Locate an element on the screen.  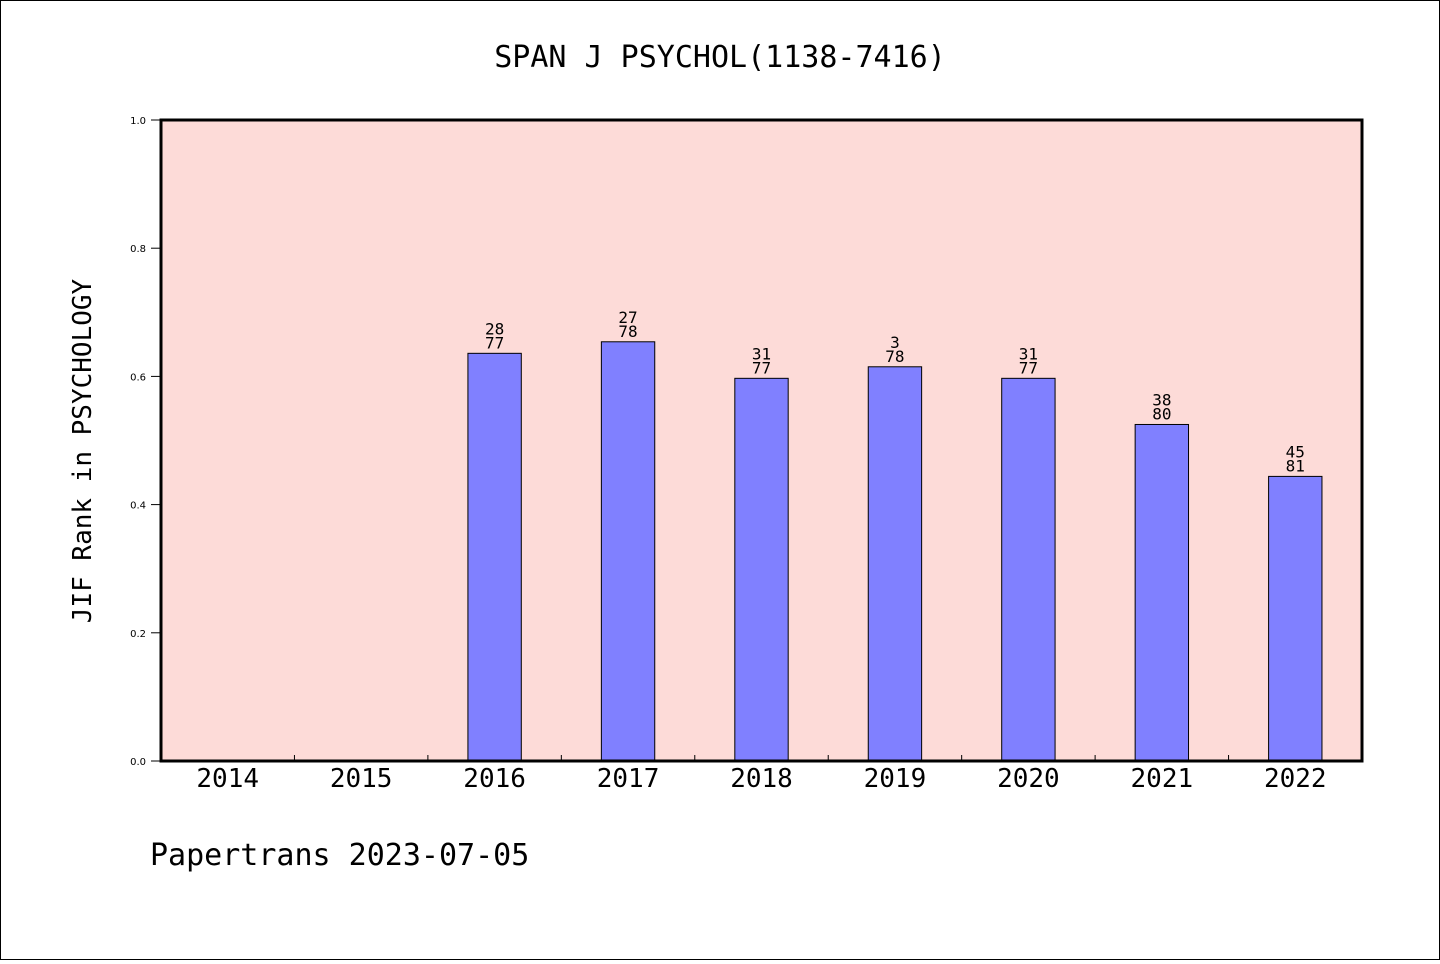
bar-rank-label-2020: 31 is located at coordinates (1028, 353).